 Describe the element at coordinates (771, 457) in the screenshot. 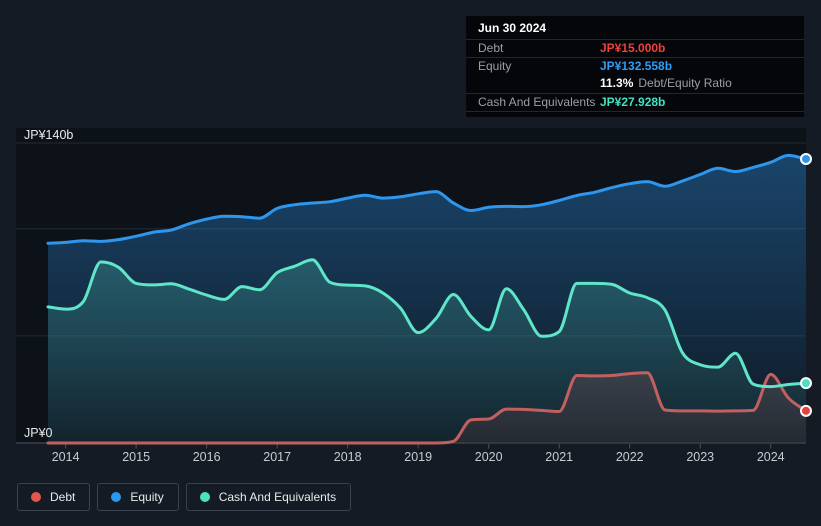

I see `x-axis-label-2024: 2024` at that location.